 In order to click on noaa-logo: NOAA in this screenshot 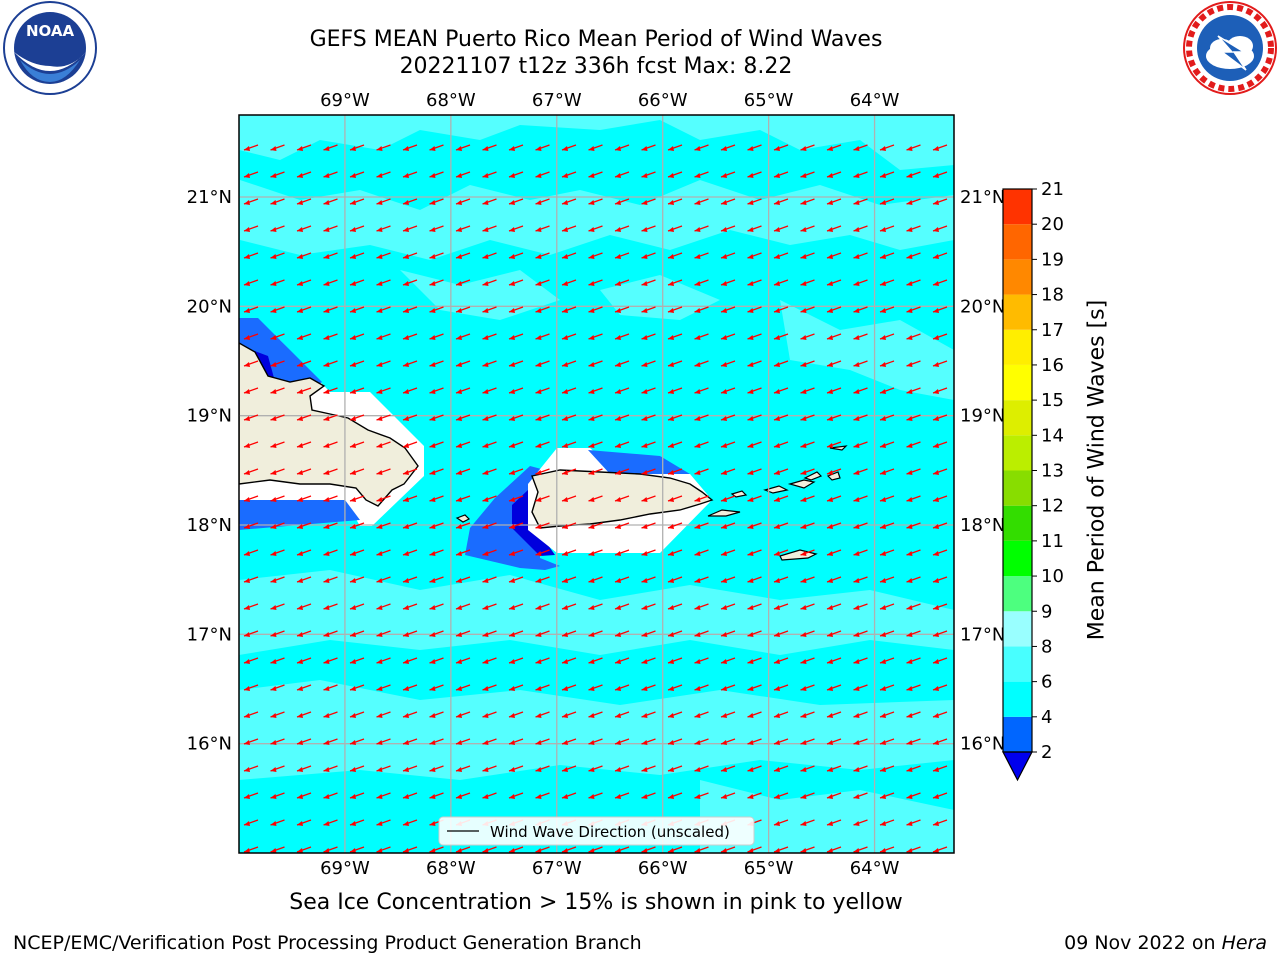, I will do `click(50, 48)`.